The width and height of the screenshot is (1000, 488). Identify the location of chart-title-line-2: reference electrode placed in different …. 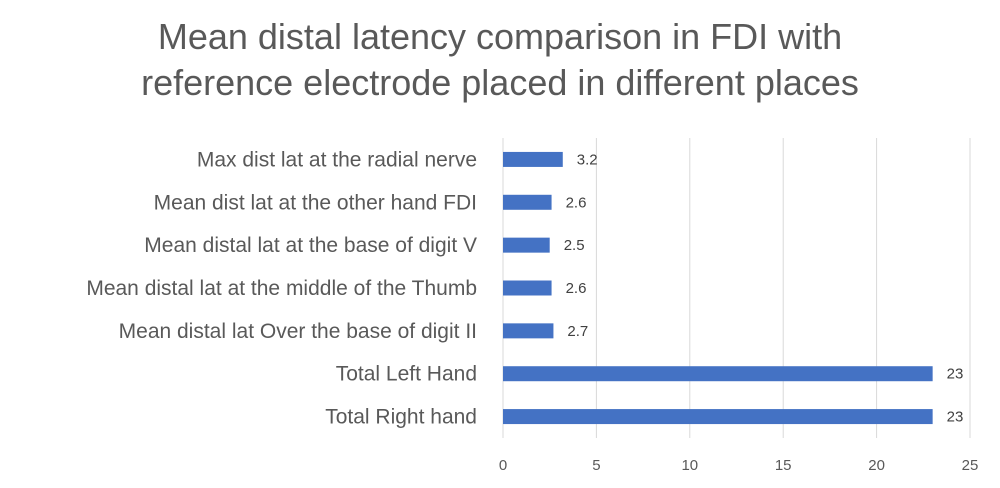
(500, 82).